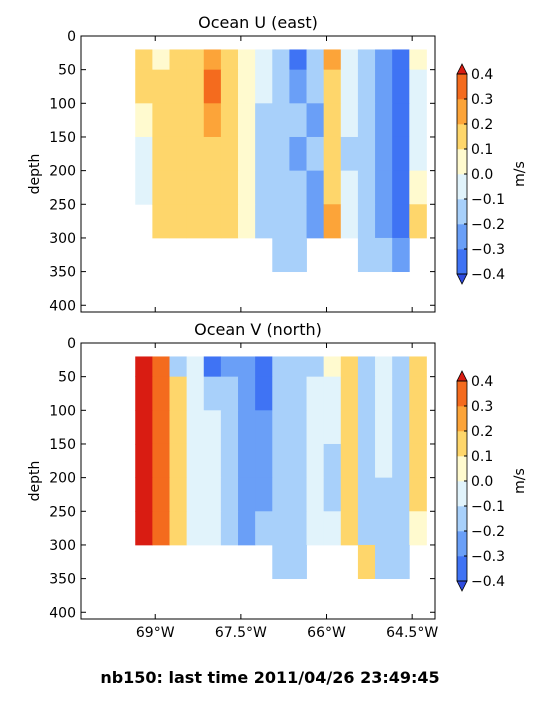 The height and width of the screenshot is (720, 540). Describe the element at coordinates (482, 100) in the screenshot. I see `colorbar-tick-label: 0.3` at that location.